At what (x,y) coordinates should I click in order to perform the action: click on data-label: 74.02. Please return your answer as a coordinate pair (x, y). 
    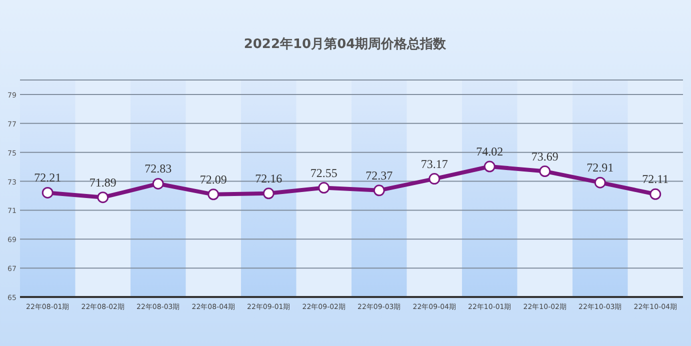
    Looking at the image, I should click on (490, 151).